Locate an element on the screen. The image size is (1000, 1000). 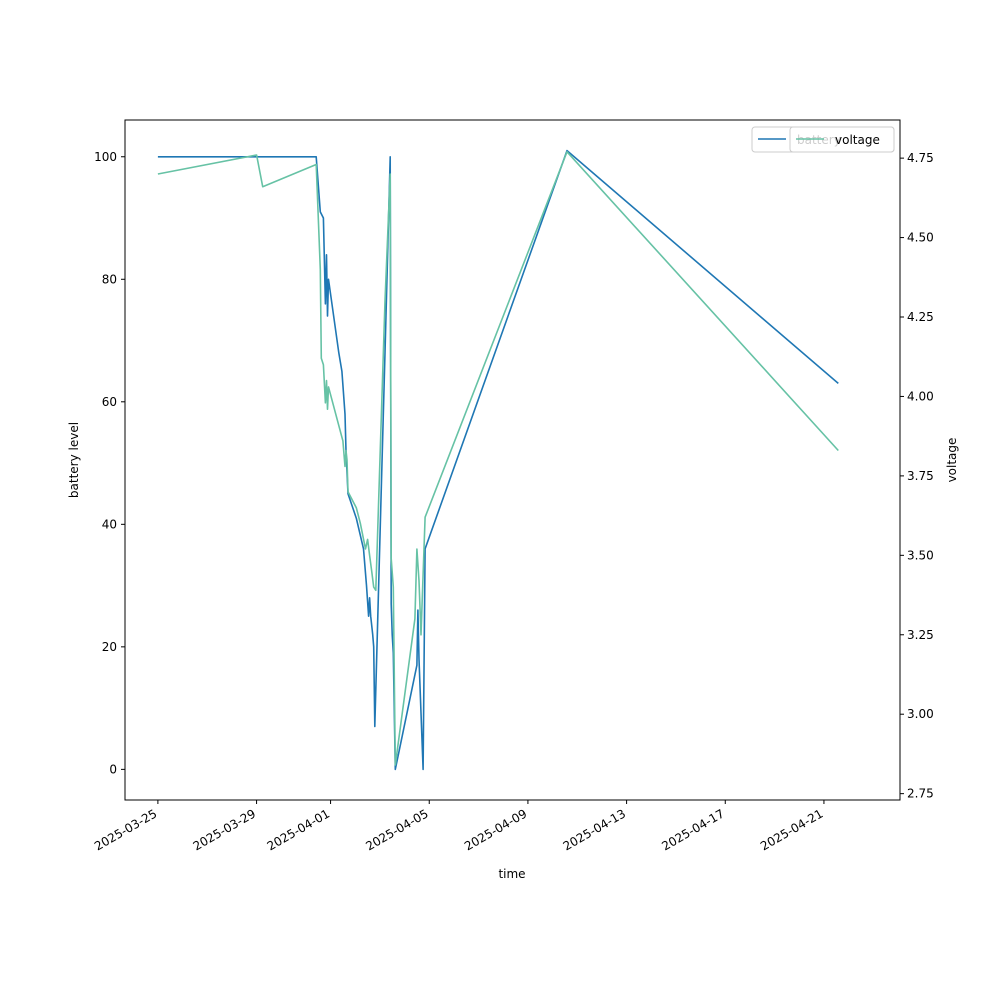
y-axis-left: 0 20 40 60 80 100 is located at coordinates (109, 463).